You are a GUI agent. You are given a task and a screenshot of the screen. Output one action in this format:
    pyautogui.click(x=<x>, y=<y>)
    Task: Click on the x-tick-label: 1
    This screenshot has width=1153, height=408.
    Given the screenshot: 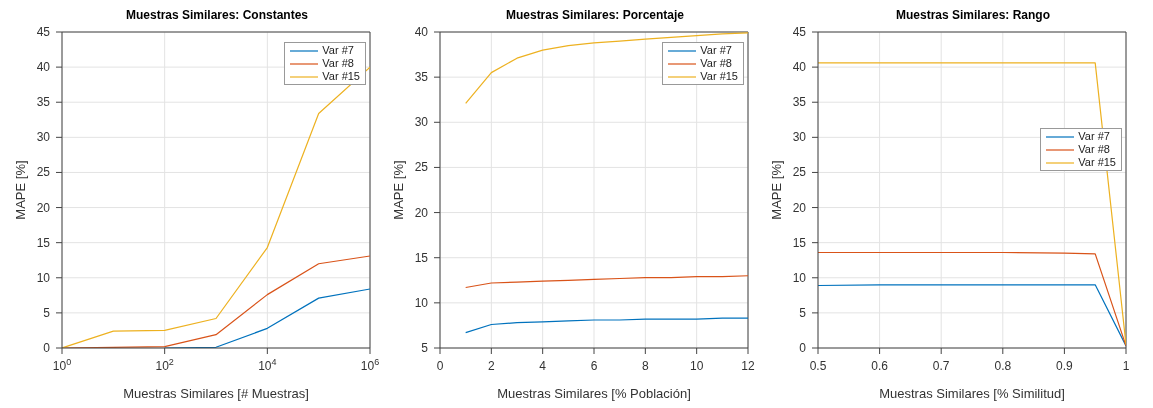 What is the action you would take?
    pyautogui.click(x=1126, y=366)
    